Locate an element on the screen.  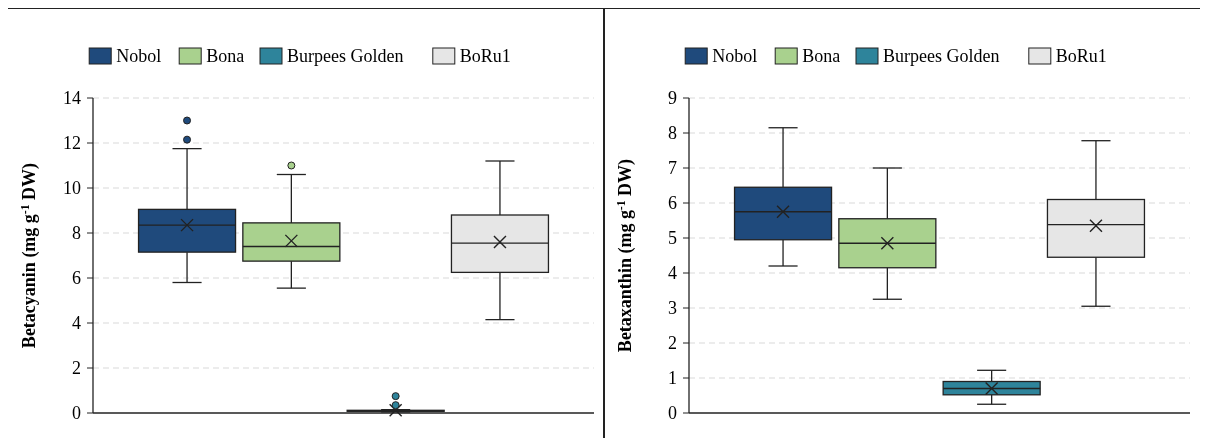
y-tick-label: 14 is located at coordinates (72, 98).